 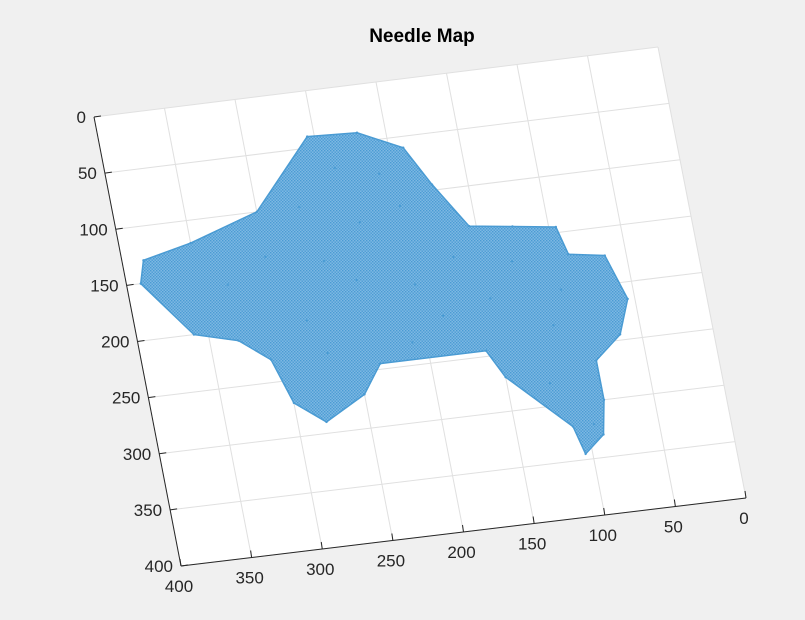 I want to click on x-tick-label-0: 0, so click(x=743, y=518).